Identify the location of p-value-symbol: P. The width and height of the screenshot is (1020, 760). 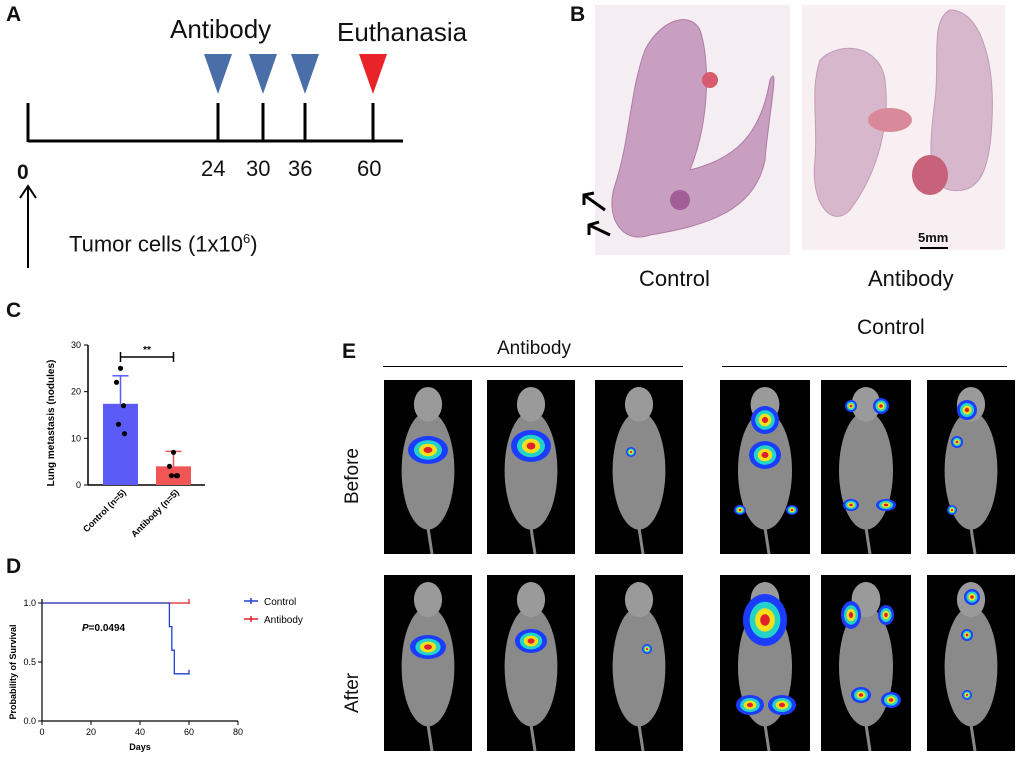
(85, 628).